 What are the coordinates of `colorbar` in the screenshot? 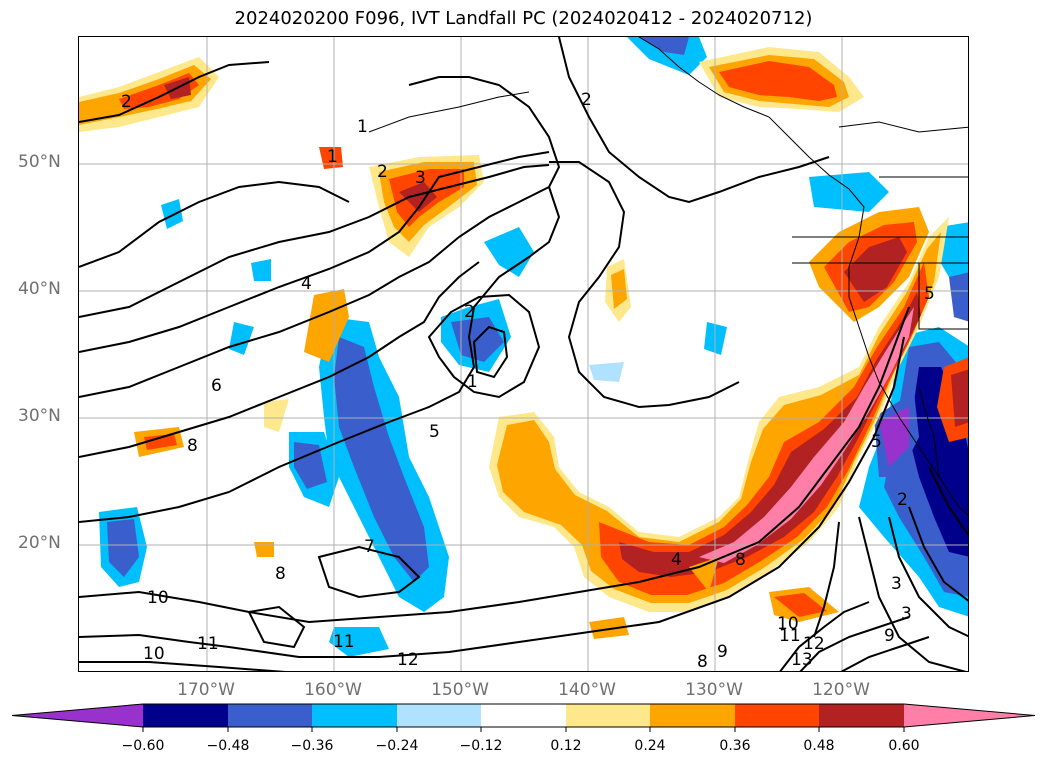 It's located at (523, 717).